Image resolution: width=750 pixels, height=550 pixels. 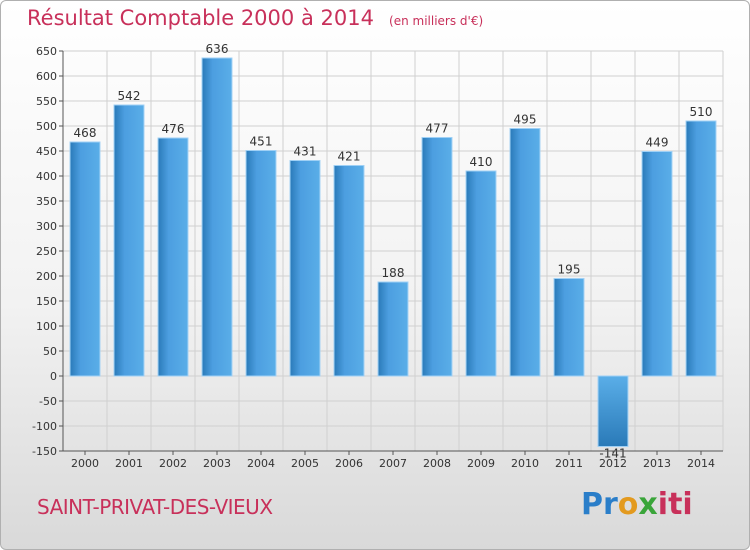 I want to click on value-label-2005: 431, so click(x=305, y=152).